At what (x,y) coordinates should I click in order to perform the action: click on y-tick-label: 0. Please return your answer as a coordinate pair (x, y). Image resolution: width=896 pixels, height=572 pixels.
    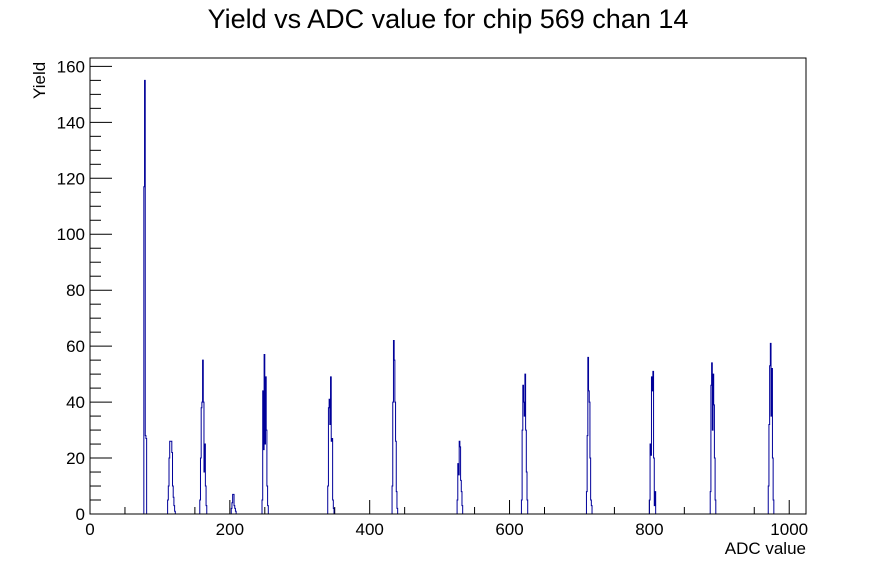
    Looking at the image, I should click on (80, 514).